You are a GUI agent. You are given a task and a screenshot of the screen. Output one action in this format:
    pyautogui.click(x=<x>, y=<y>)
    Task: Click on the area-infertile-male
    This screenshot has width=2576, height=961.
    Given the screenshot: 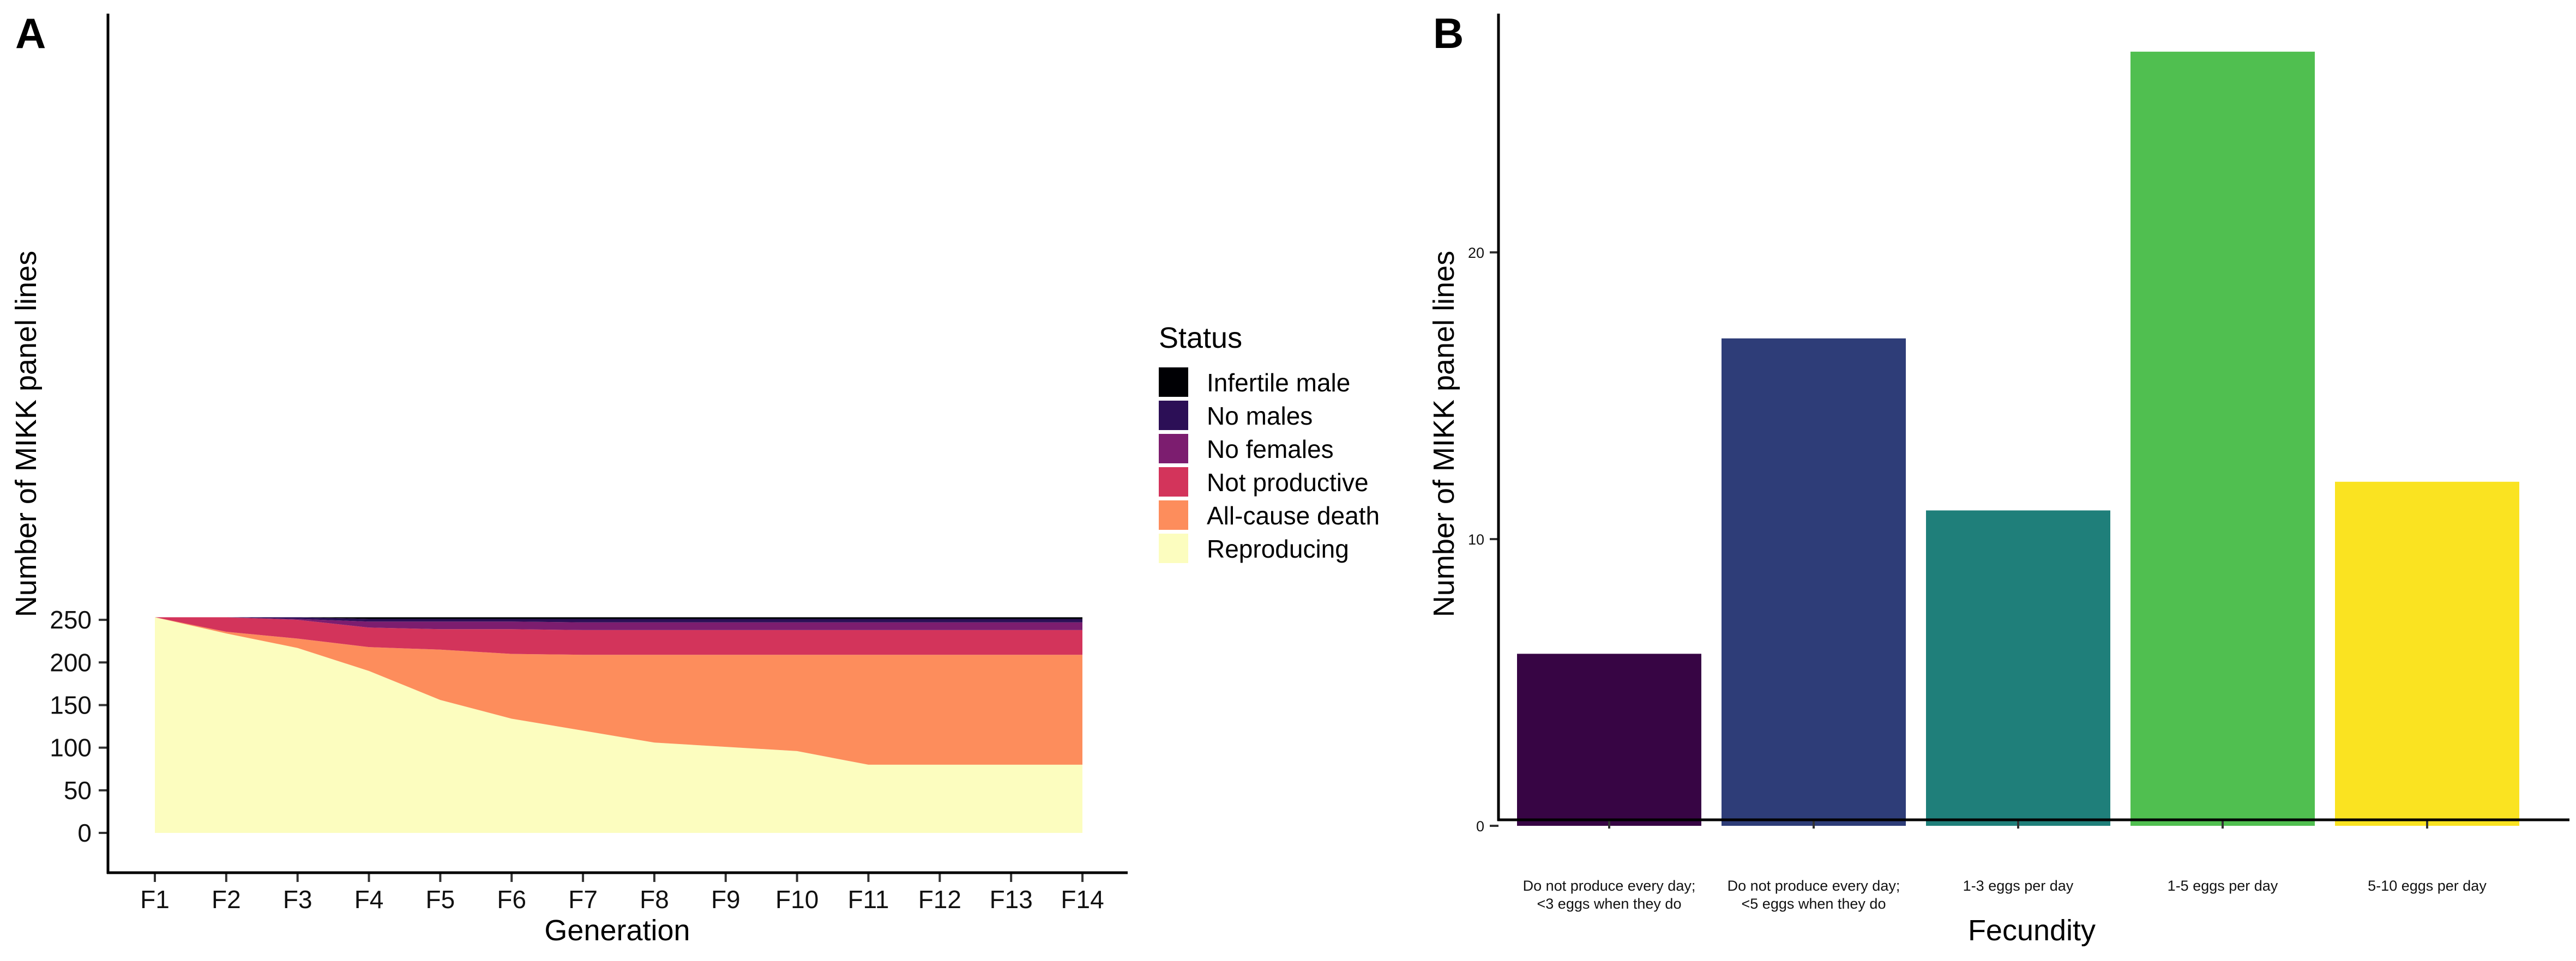 What is the action you would take?
    pyautogui.click(x=618, y=618)
    